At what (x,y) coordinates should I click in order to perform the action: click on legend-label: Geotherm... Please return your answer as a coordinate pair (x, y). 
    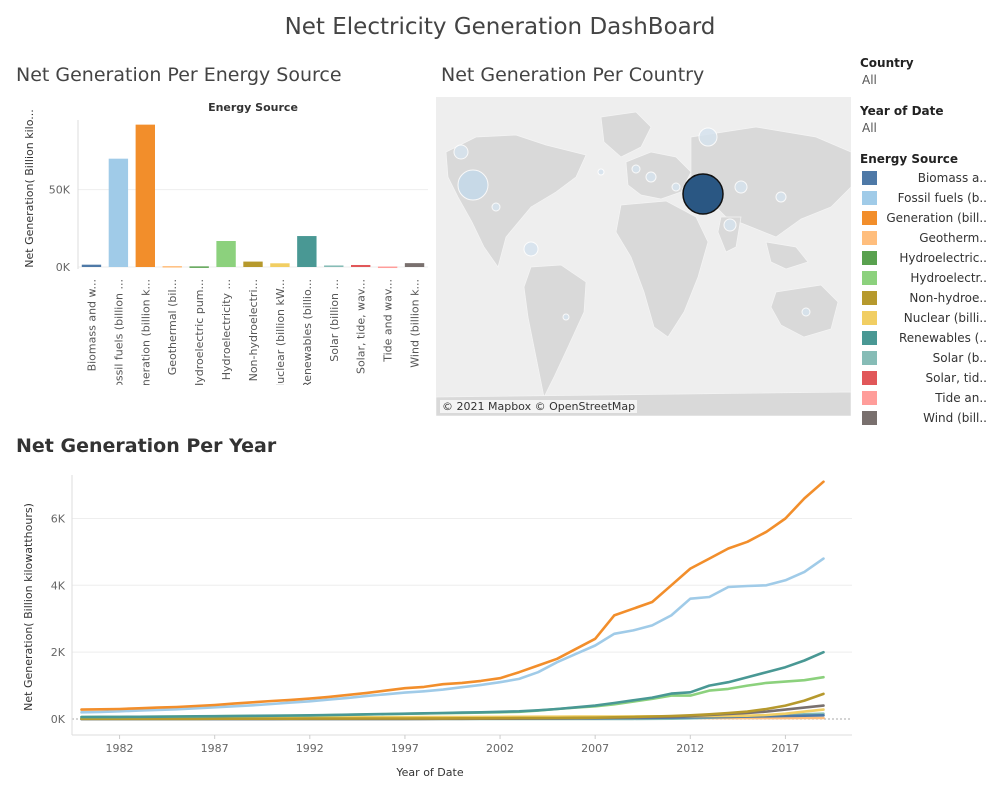
    Looking at the image, I should click on (953, 238).